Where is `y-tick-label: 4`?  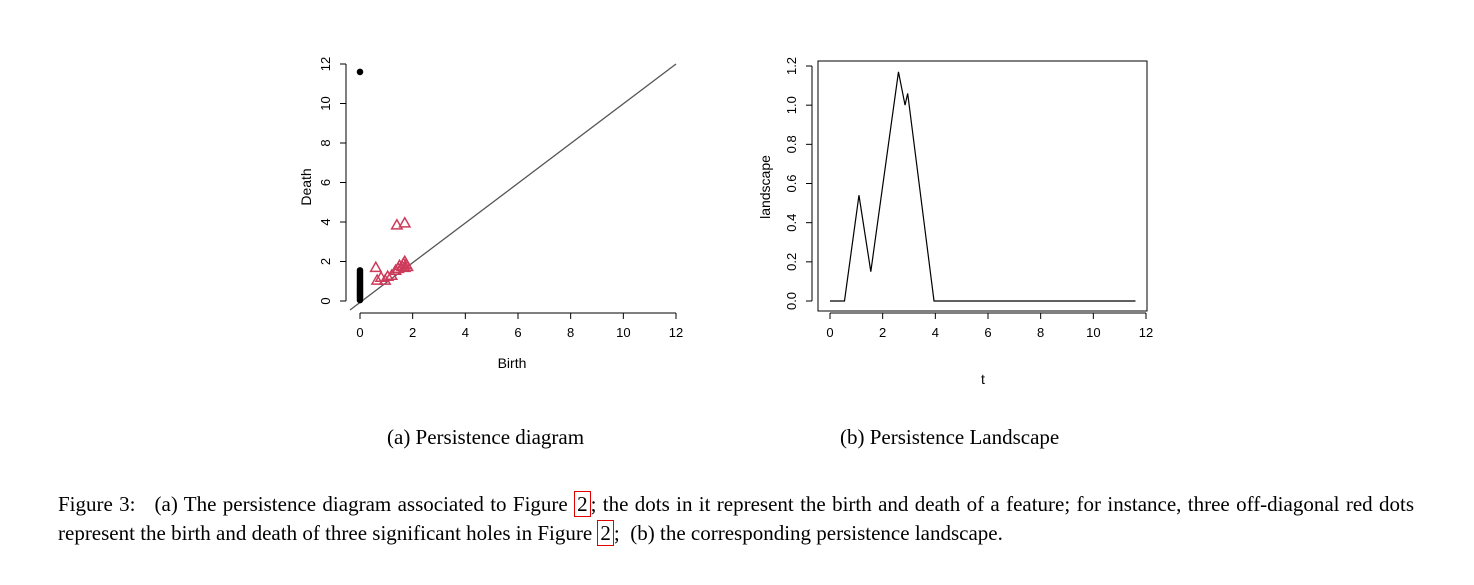
y-tick-label: 4 is located at coordinates (325, 221).